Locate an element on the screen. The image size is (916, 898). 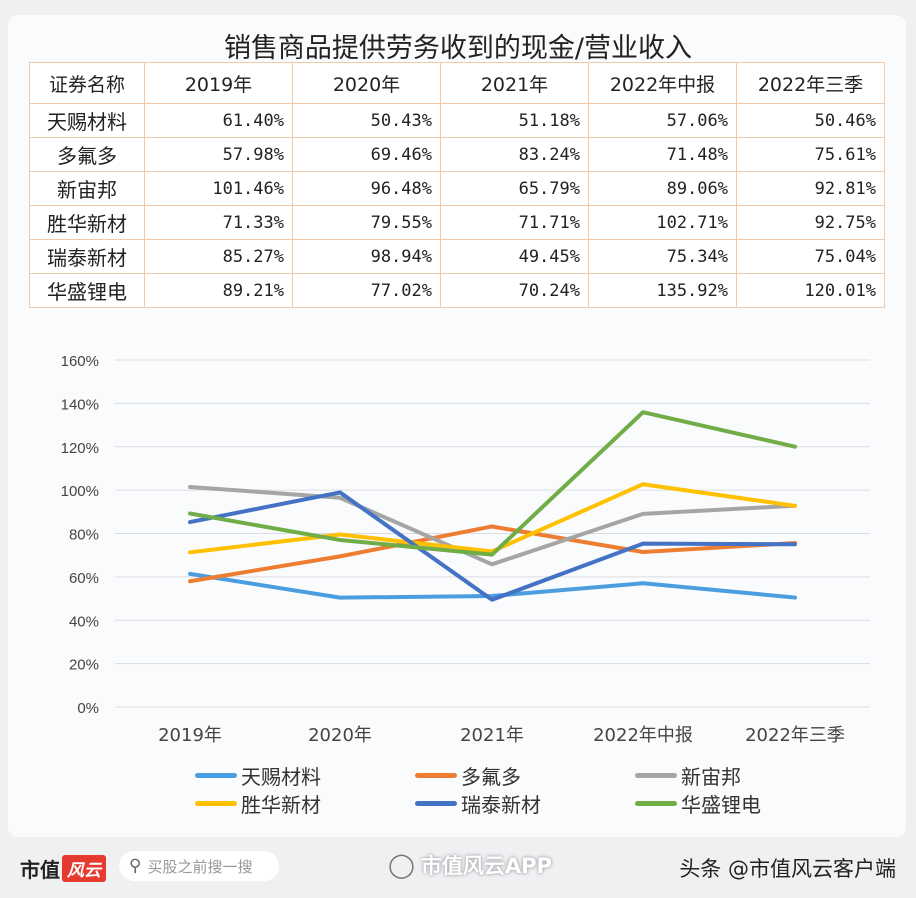
table-header-row: 证券名称 2019年 2020年 2021年 2022年中报 2022年三季 is located at coordinates (457, 83).